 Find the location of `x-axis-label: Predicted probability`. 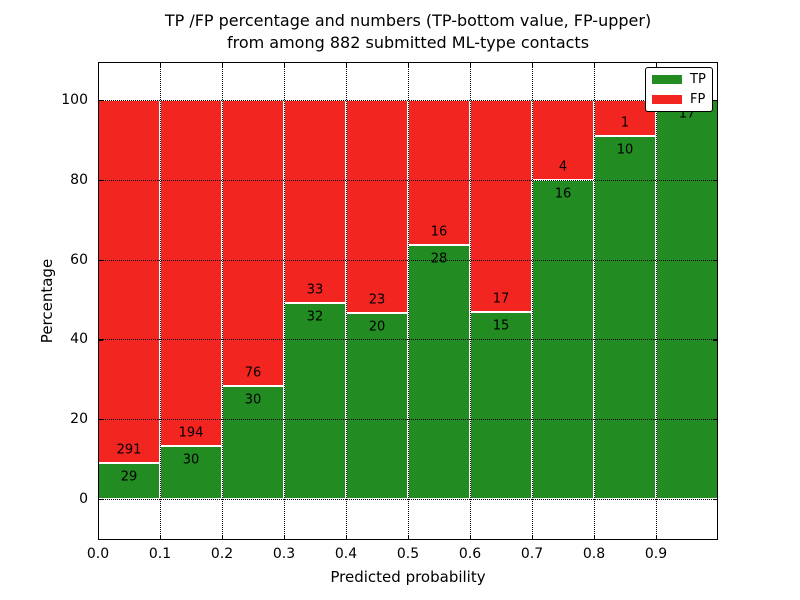

x-axis-label: Predicted probability is located at coordinates (408, 577).